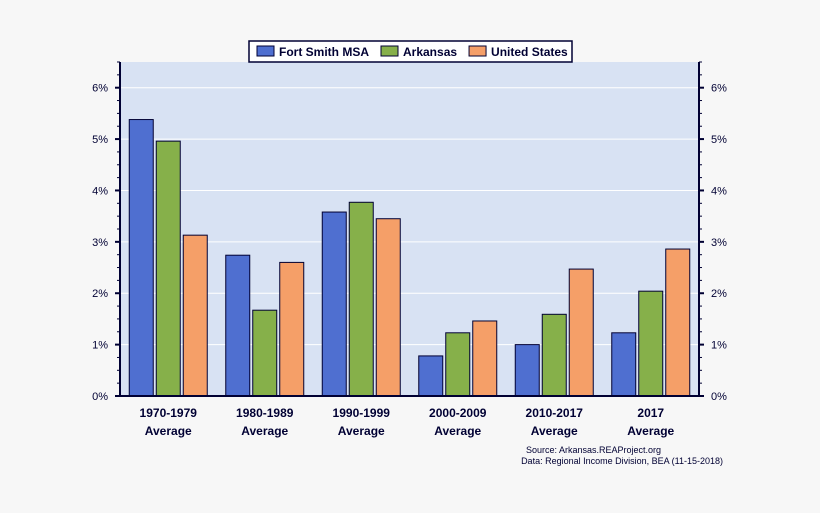 This screenshot has height=513, width=820. I want to click on y-tick-label-left: 0%, so click(100, 397).